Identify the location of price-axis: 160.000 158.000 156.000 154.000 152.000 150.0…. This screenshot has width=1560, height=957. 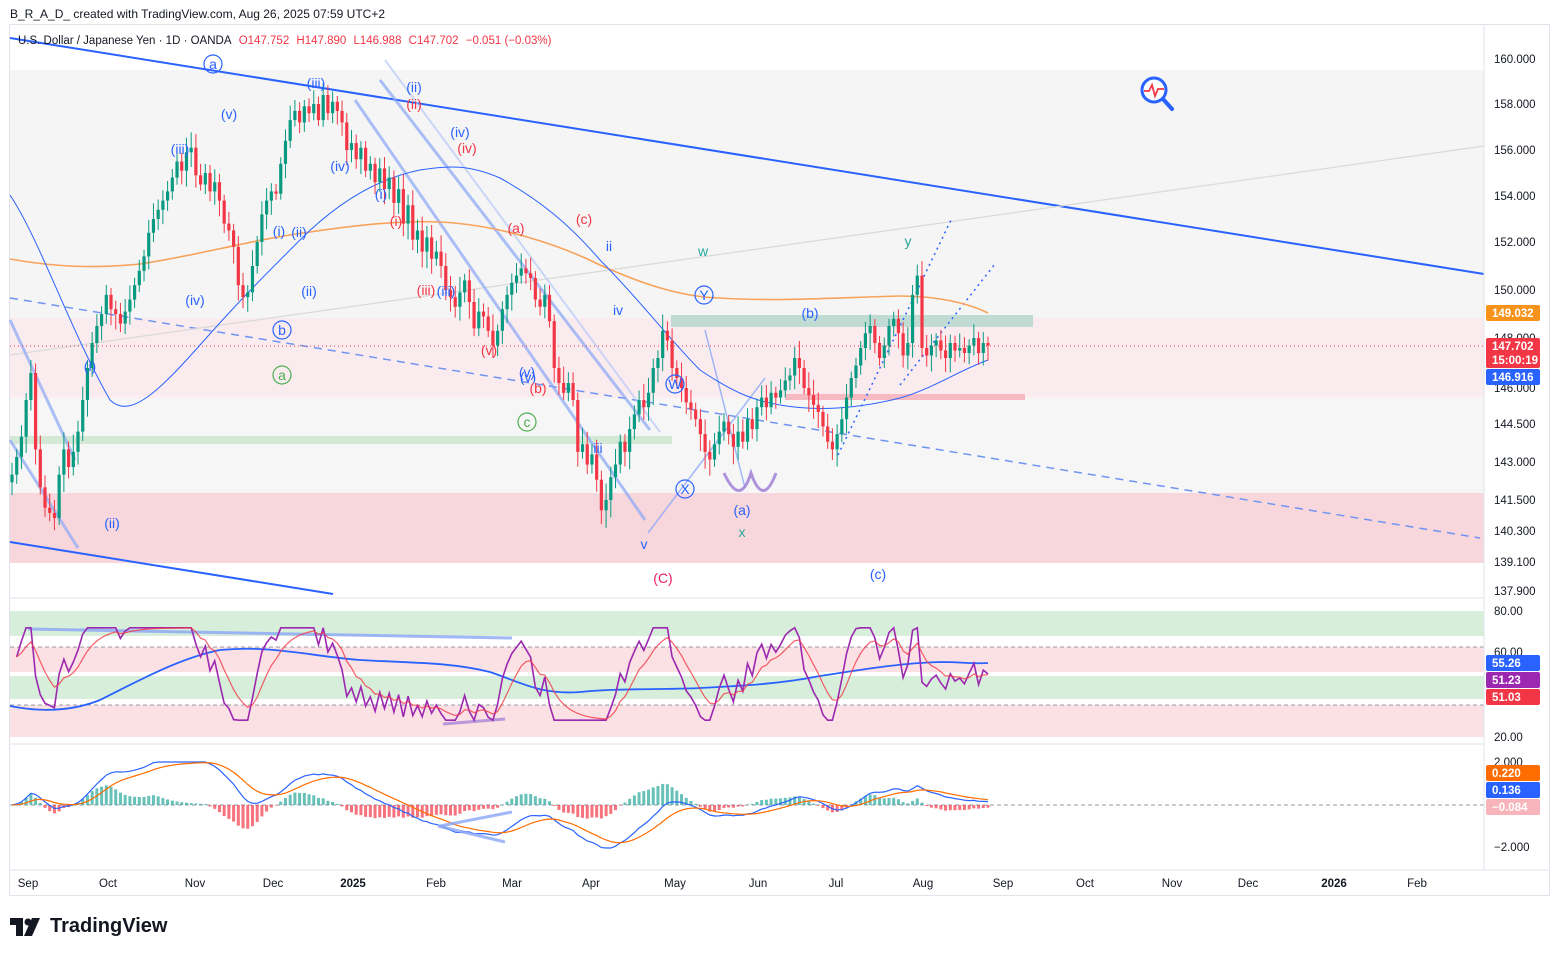
(1515, 326).